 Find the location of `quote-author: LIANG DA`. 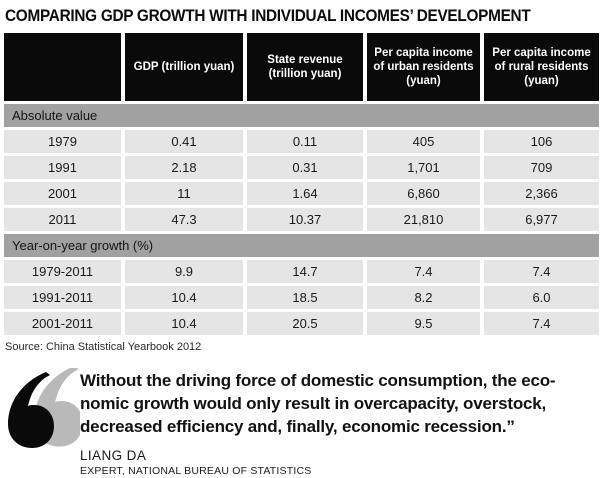

quote-author: LIANG DA is located at coordinates (113, 455).